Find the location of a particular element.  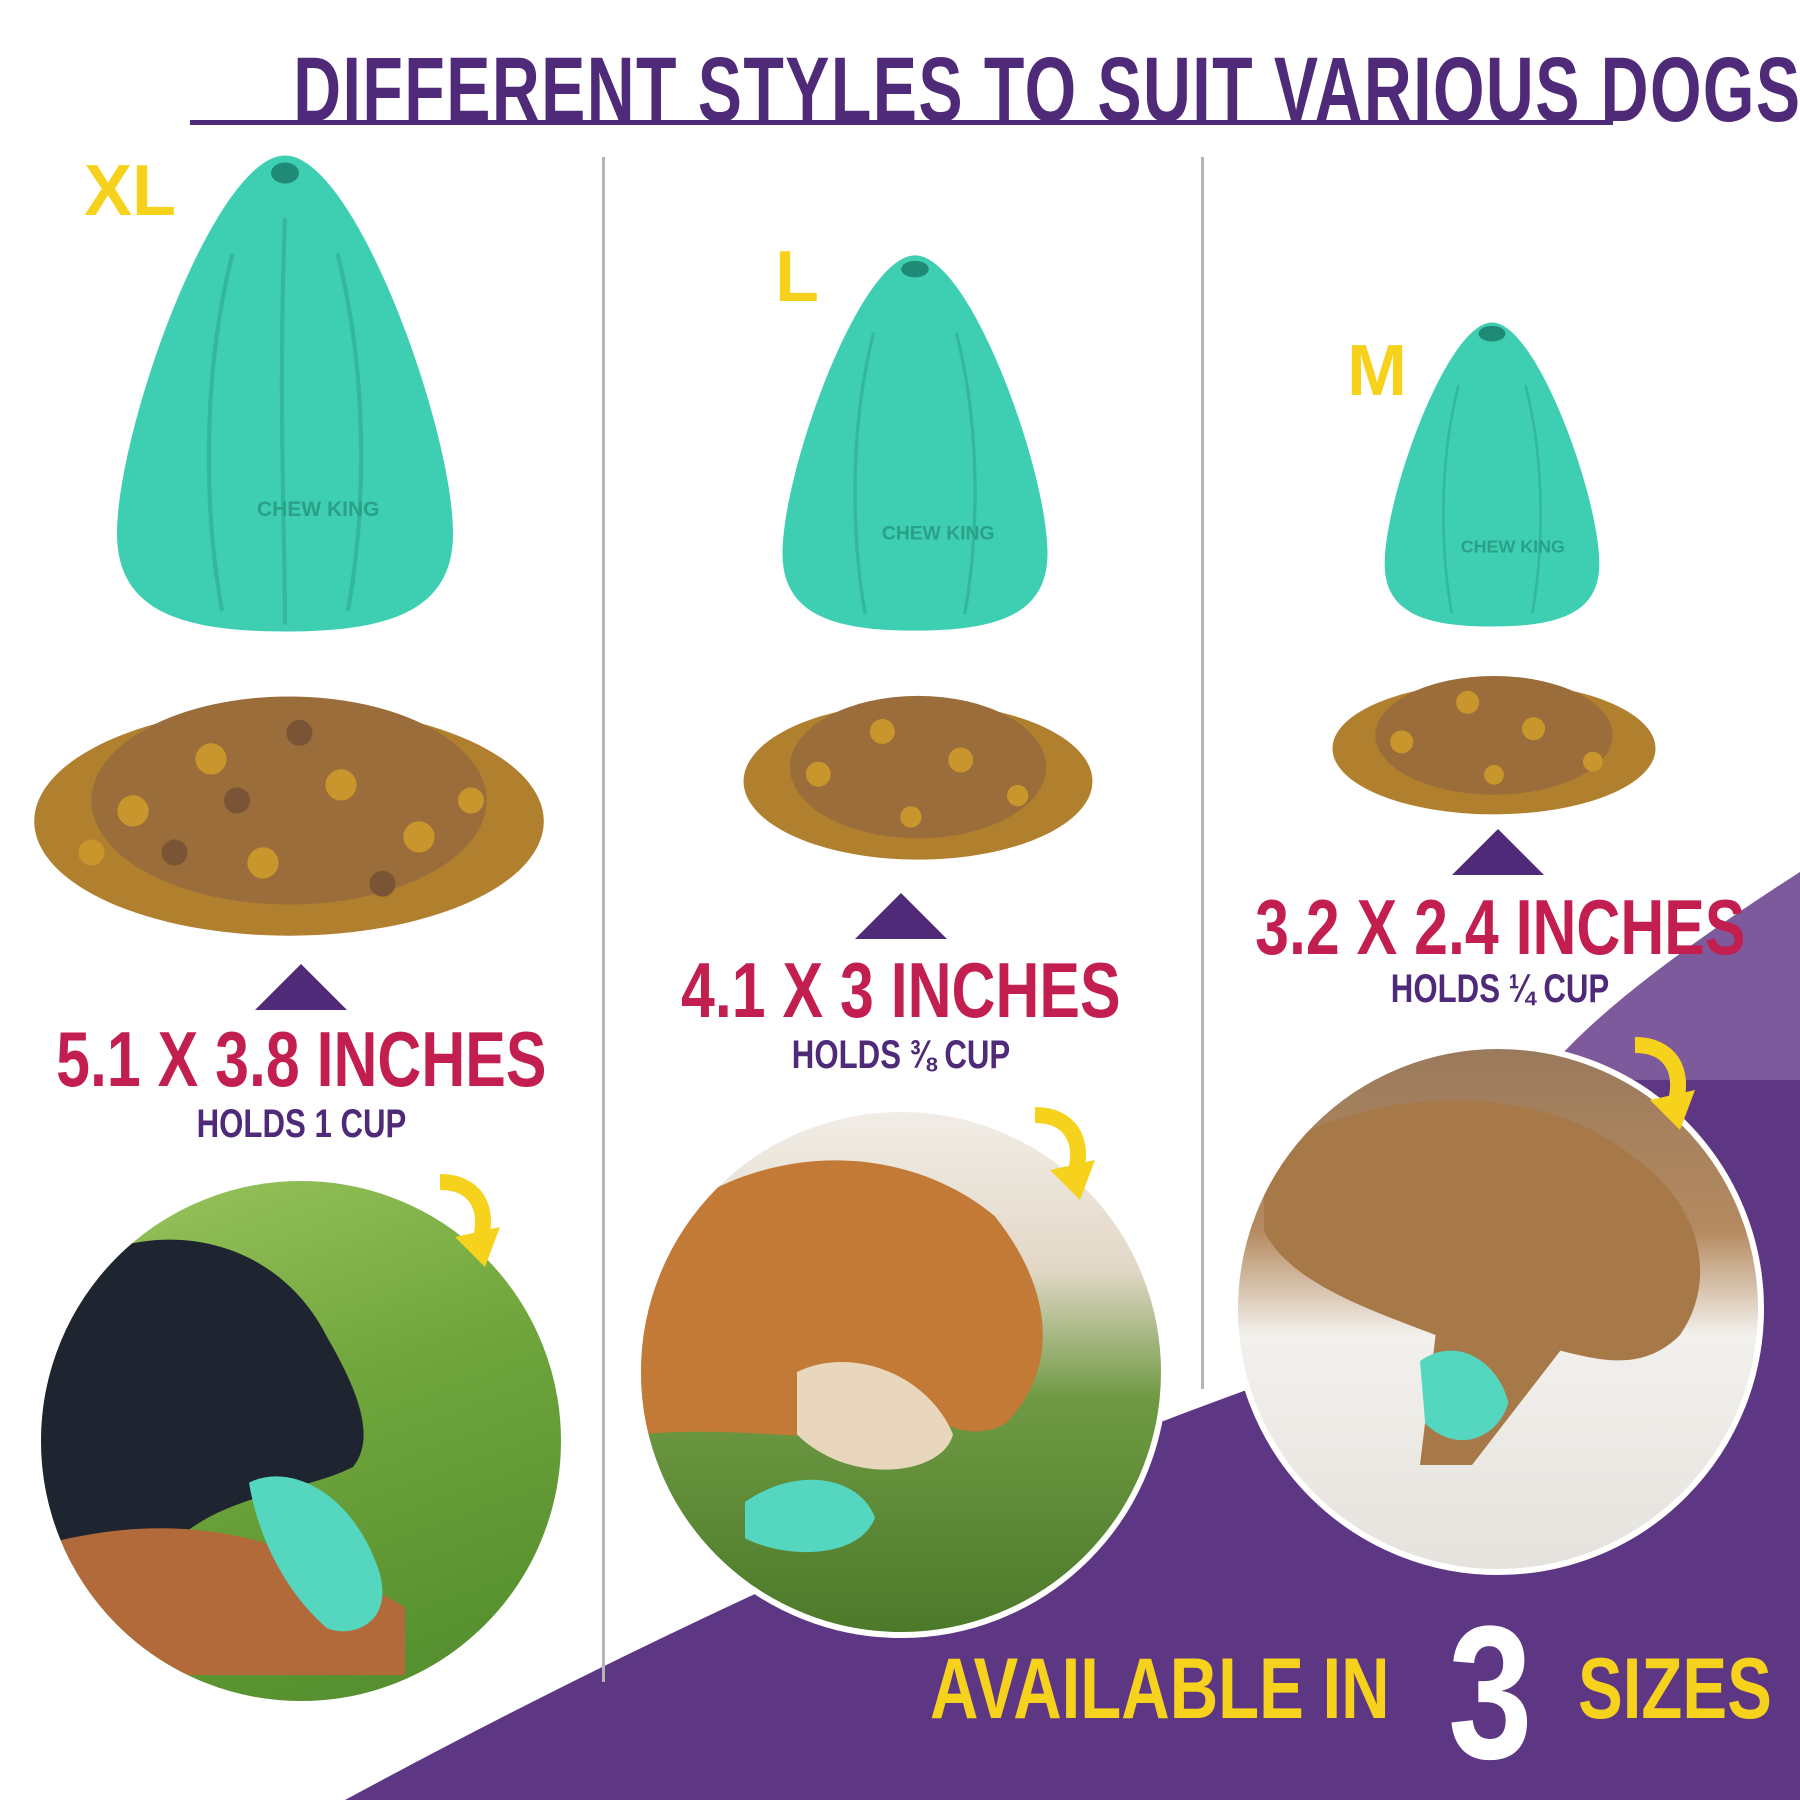

dog-photo-l is located at coordinates (901, 1372).